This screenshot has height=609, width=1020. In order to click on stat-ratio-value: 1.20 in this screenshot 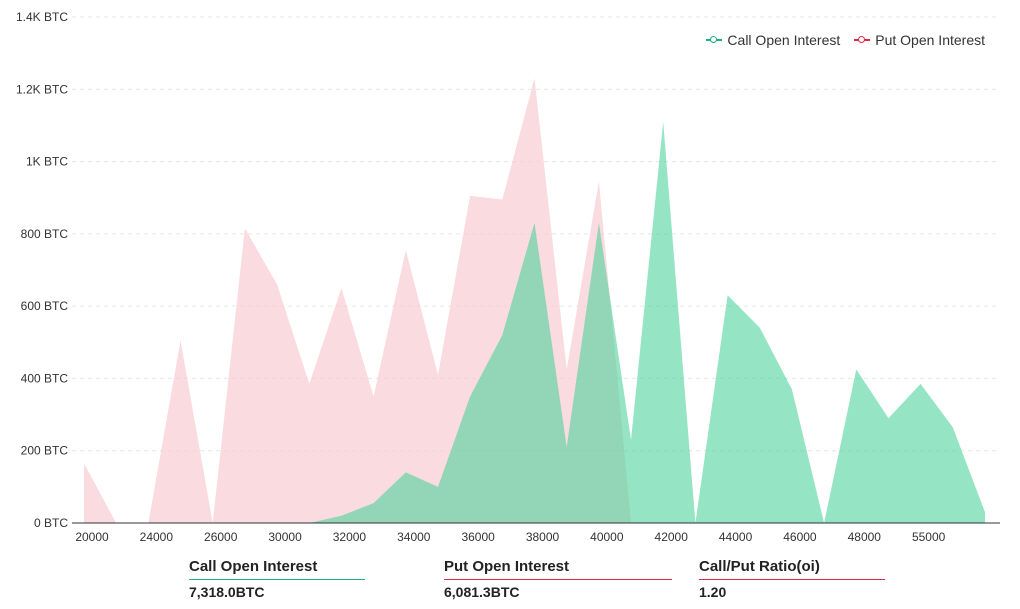, I will do `click(713, 592)`.